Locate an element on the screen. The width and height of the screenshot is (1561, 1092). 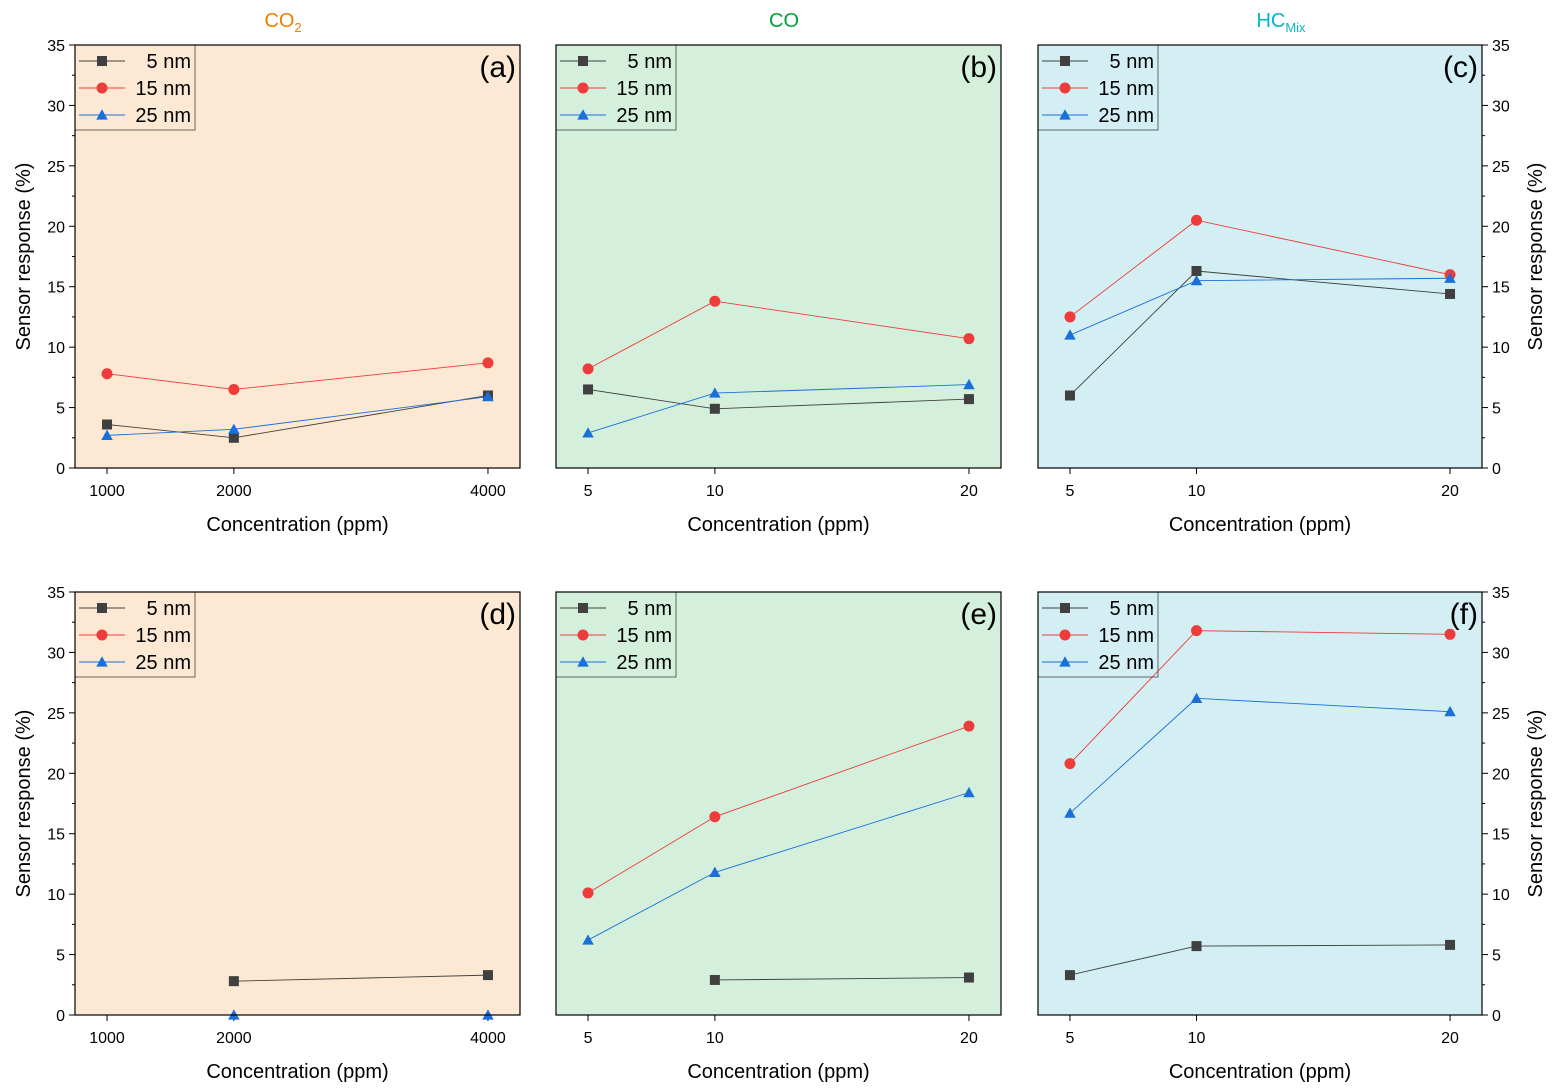
series-line is located at coordinates (360, 978).